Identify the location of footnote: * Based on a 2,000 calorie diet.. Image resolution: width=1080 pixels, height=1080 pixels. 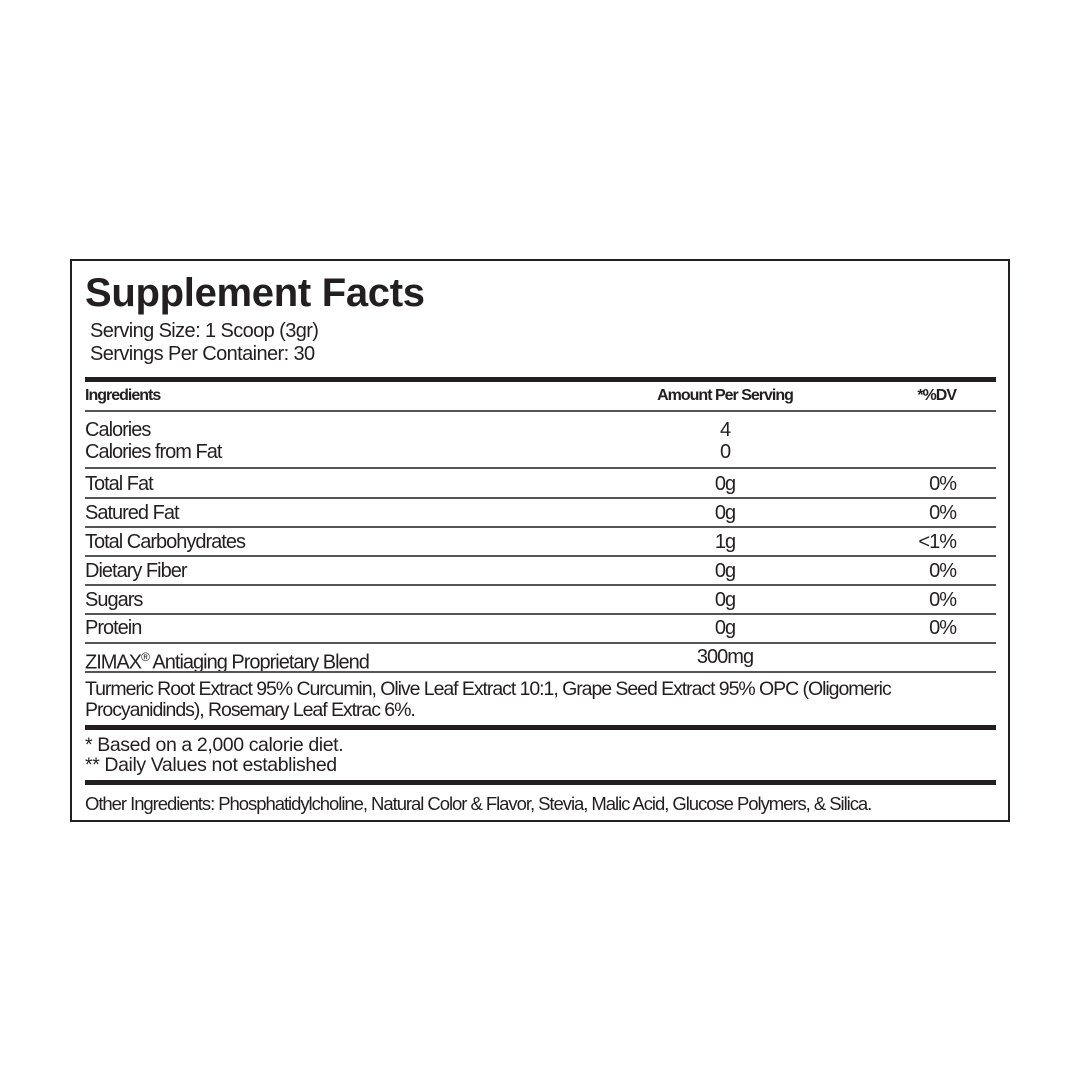
(214, 745).